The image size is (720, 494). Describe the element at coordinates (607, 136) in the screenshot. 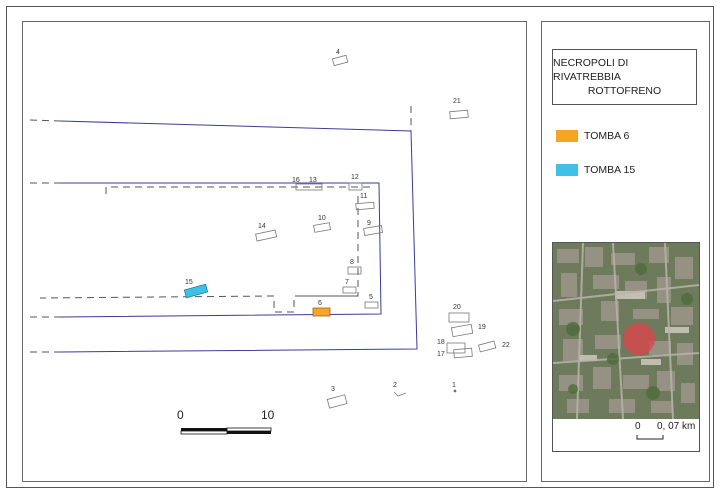

I see `legend-label-tomba-6: TOMBA 6` at that location.